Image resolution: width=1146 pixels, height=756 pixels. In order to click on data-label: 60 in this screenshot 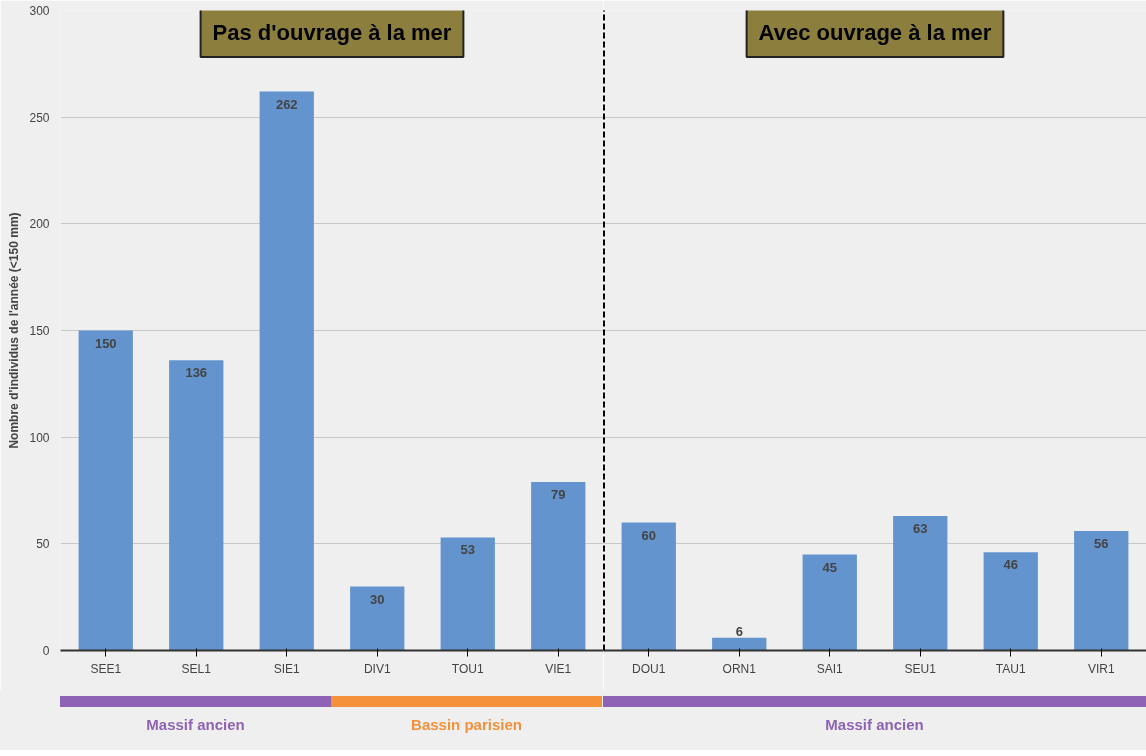, I will do `click(648, 535)`.